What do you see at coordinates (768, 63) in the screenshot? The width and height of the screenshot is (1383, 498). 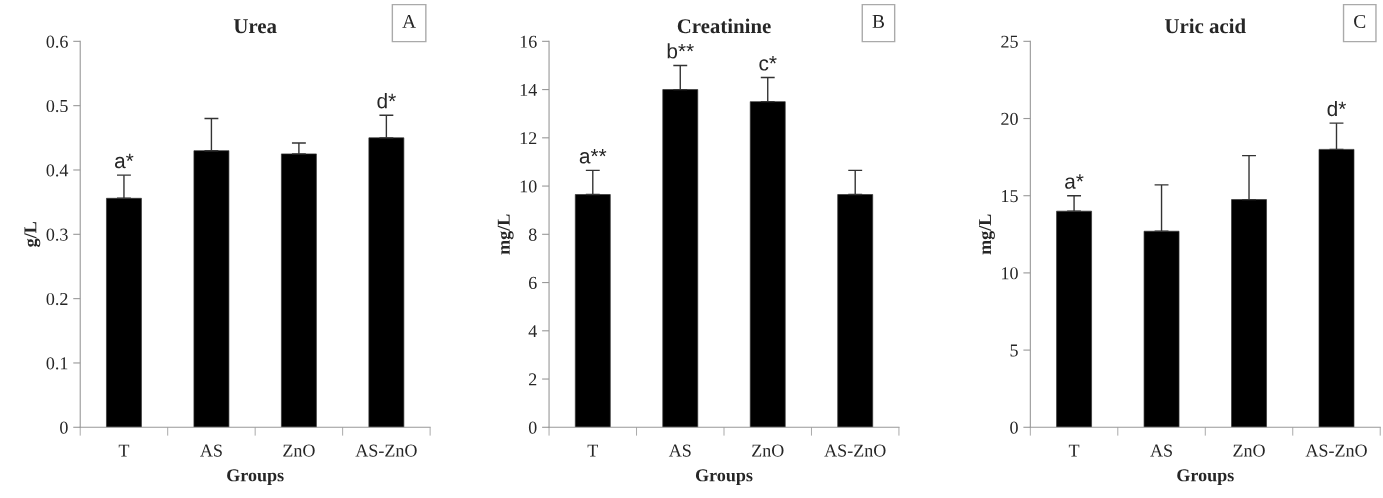 I see `annotation: c*` at bounding box center [768, 63].